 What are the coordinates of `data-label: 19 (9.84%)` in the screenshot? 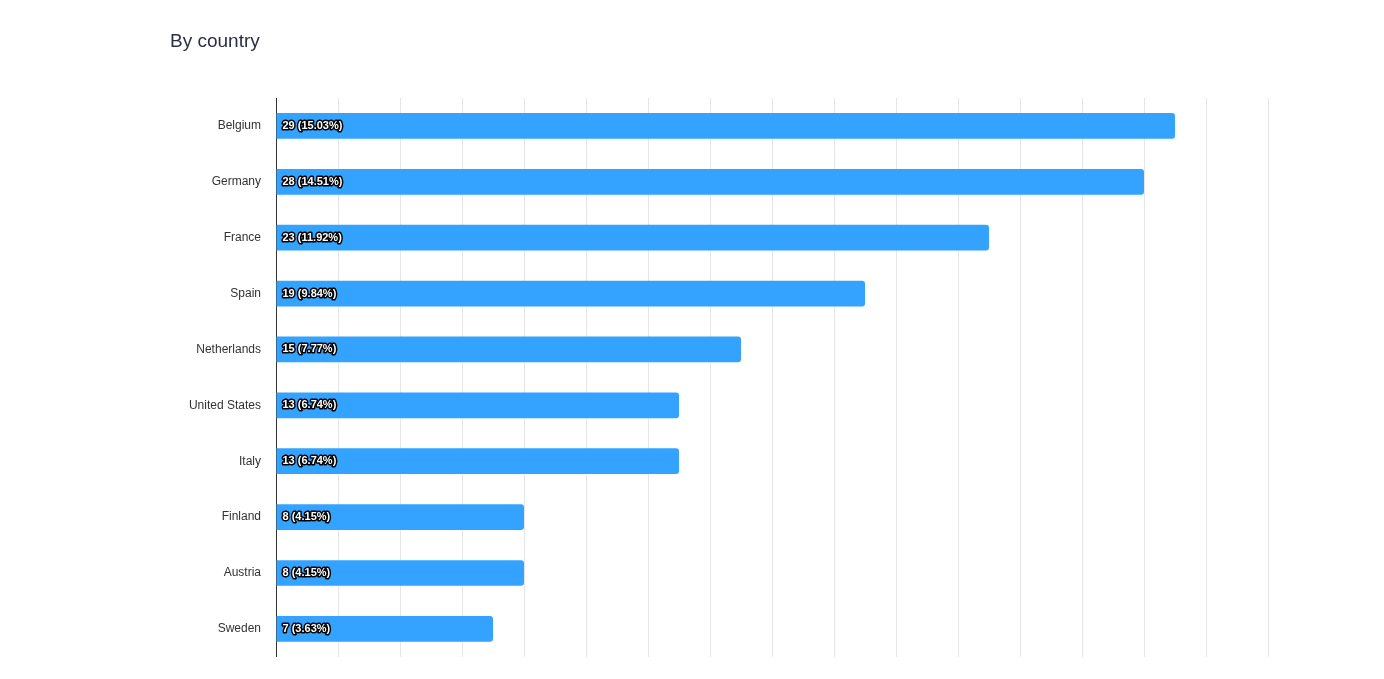 It's located at (309, 292).